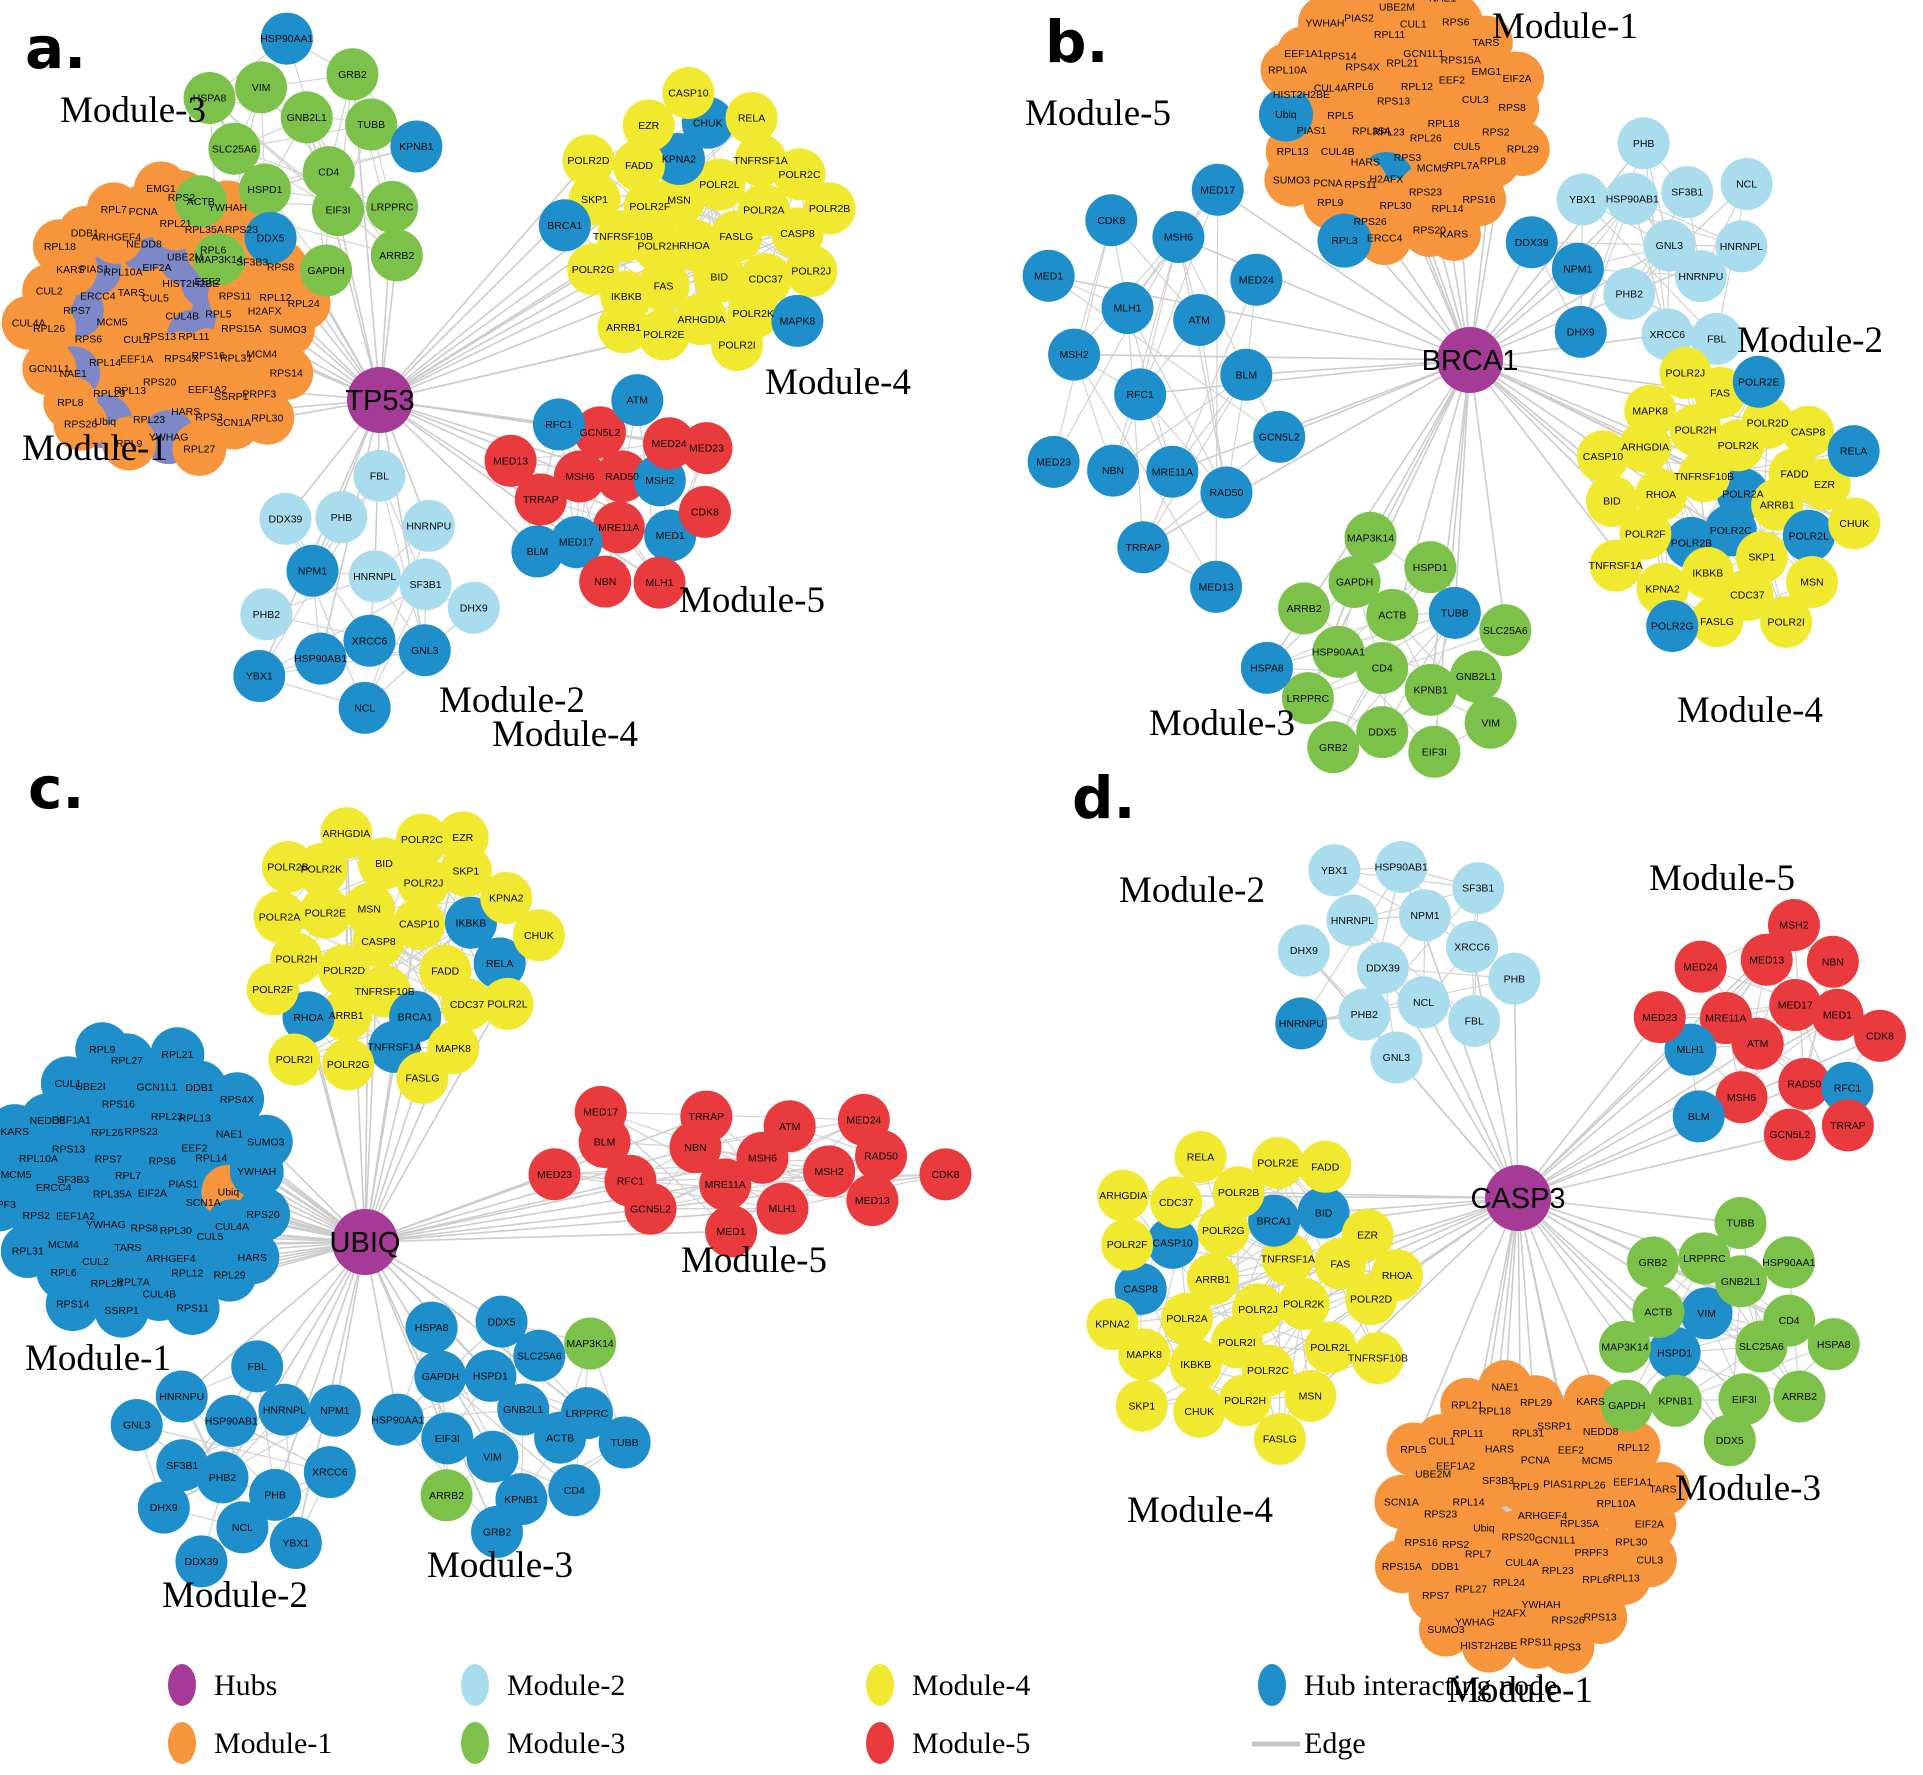 This screenshot has width=1923, height=1775. I want to click on node-GCN5L2, so click(599, 432).